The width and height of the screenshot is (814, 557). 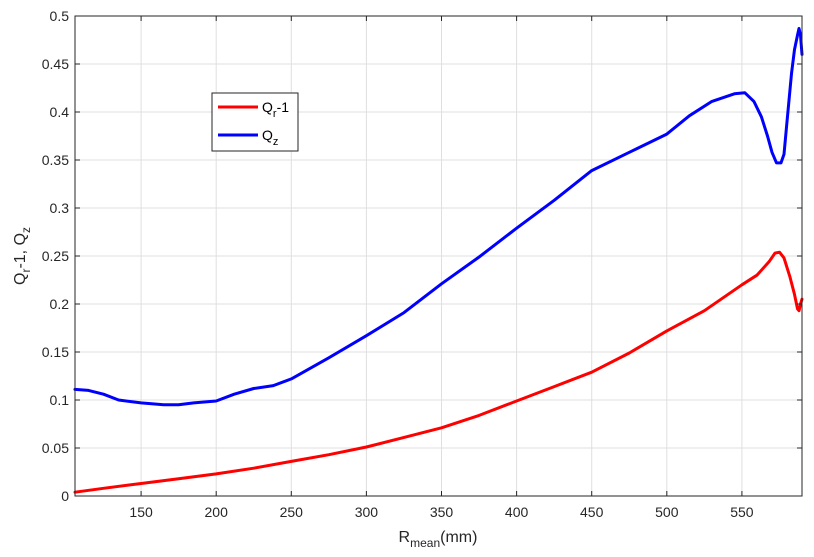 I want to click on x-tick-label: 450, so click(x=592, y=512).